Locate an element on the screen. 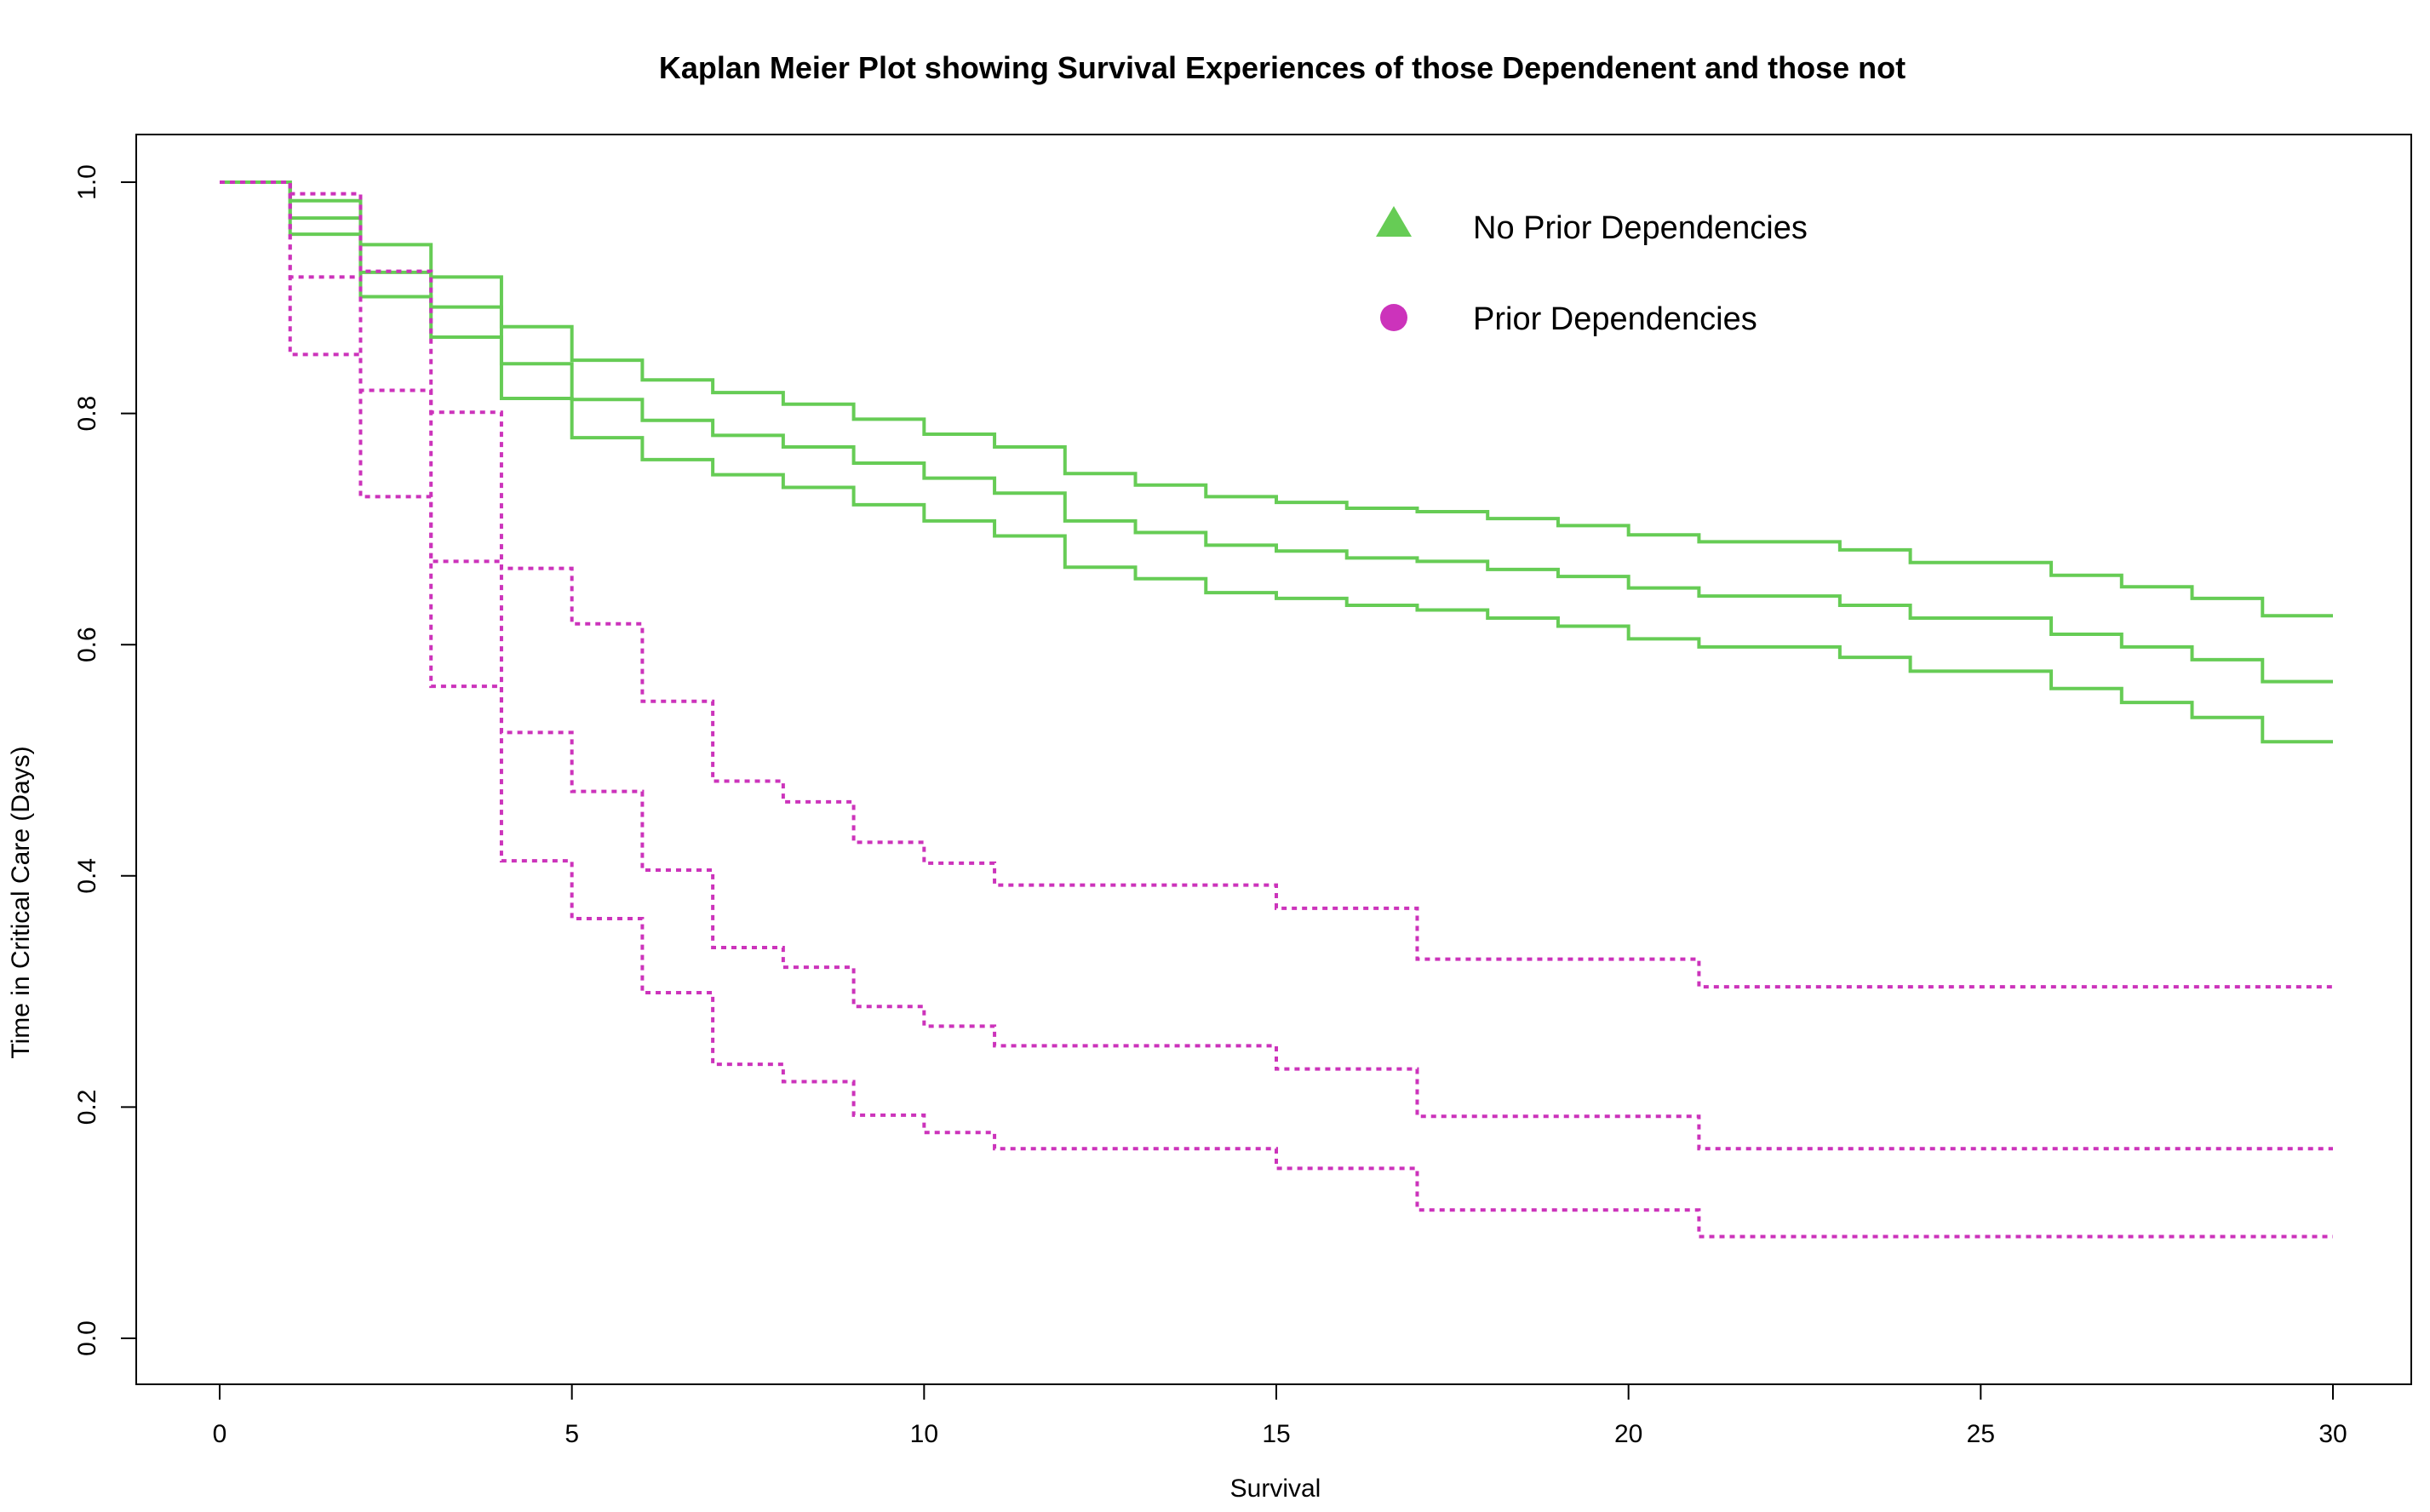 The height and width of the screenshot is (1512, 2430). legend-circle-icon is located at coordinates (1393, 317).